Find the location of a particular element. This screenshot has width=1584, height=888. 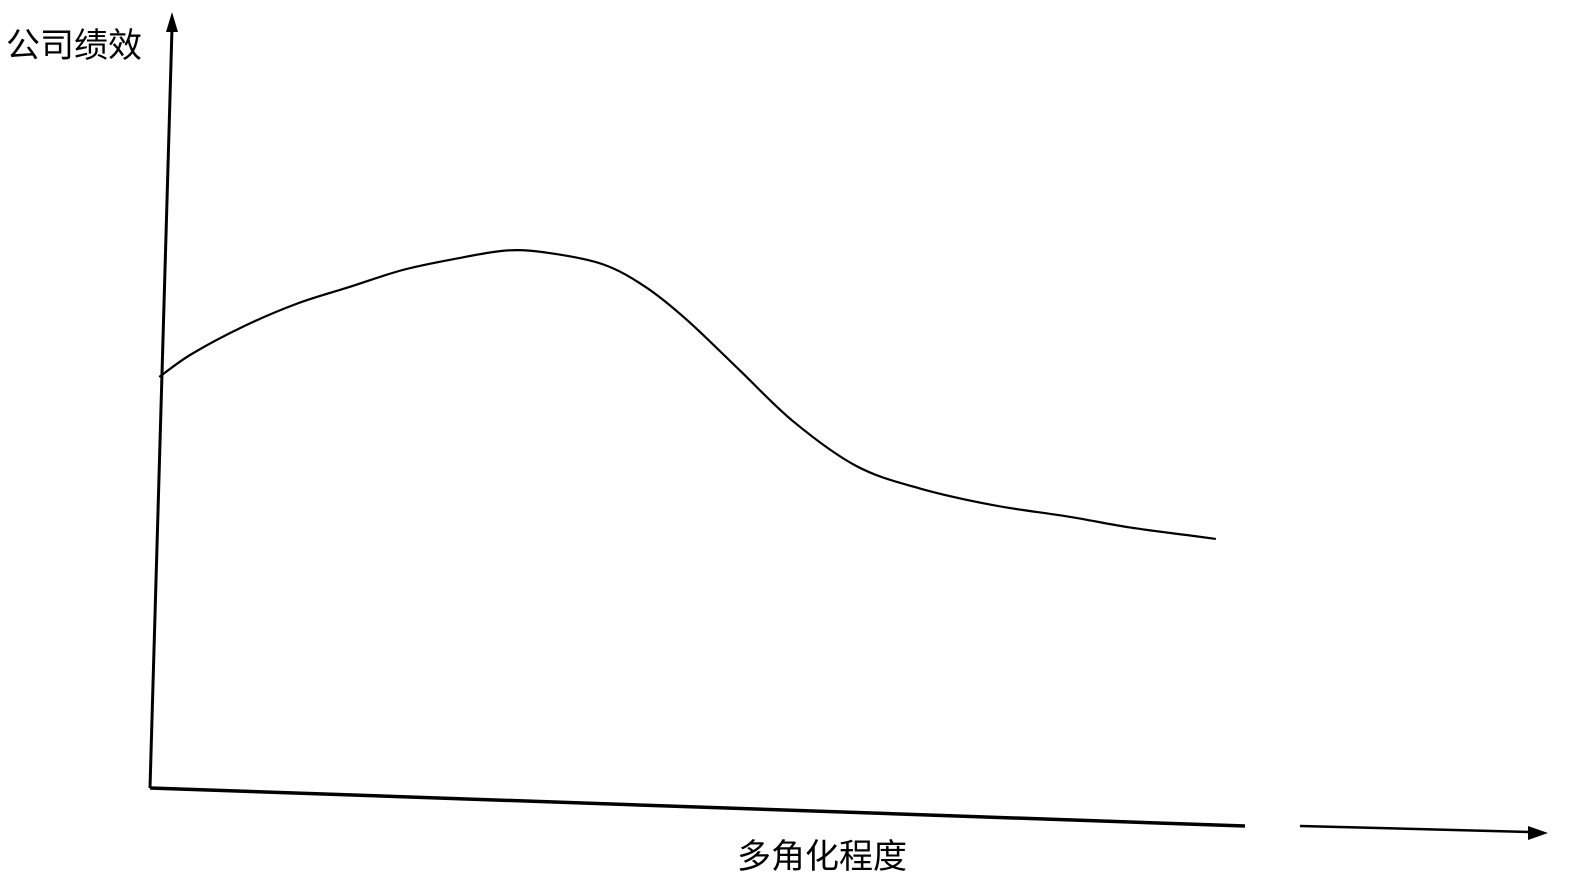

x-axis-line is located at coordinates (697, 807).